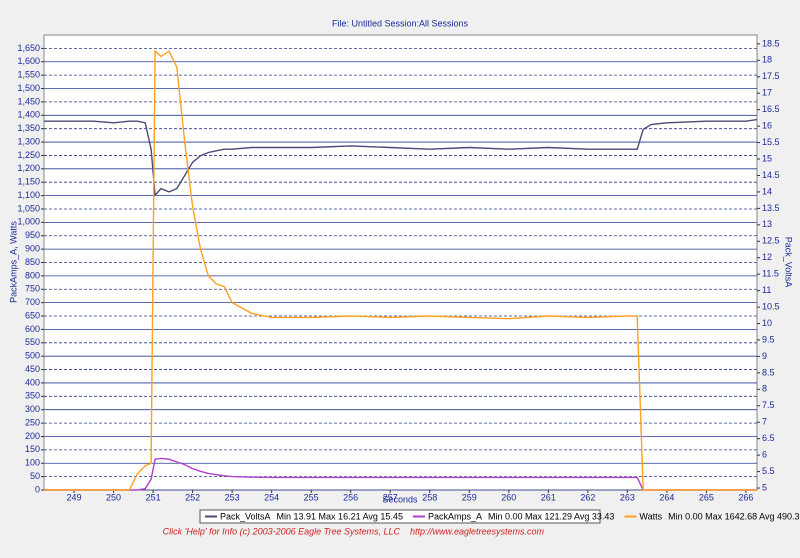 Image resolution: width=800 pixels, height=558 pixels. Describe the element at coordinates (311, 497) in the screenshot. I see `x-tick-label: 255` at that location.